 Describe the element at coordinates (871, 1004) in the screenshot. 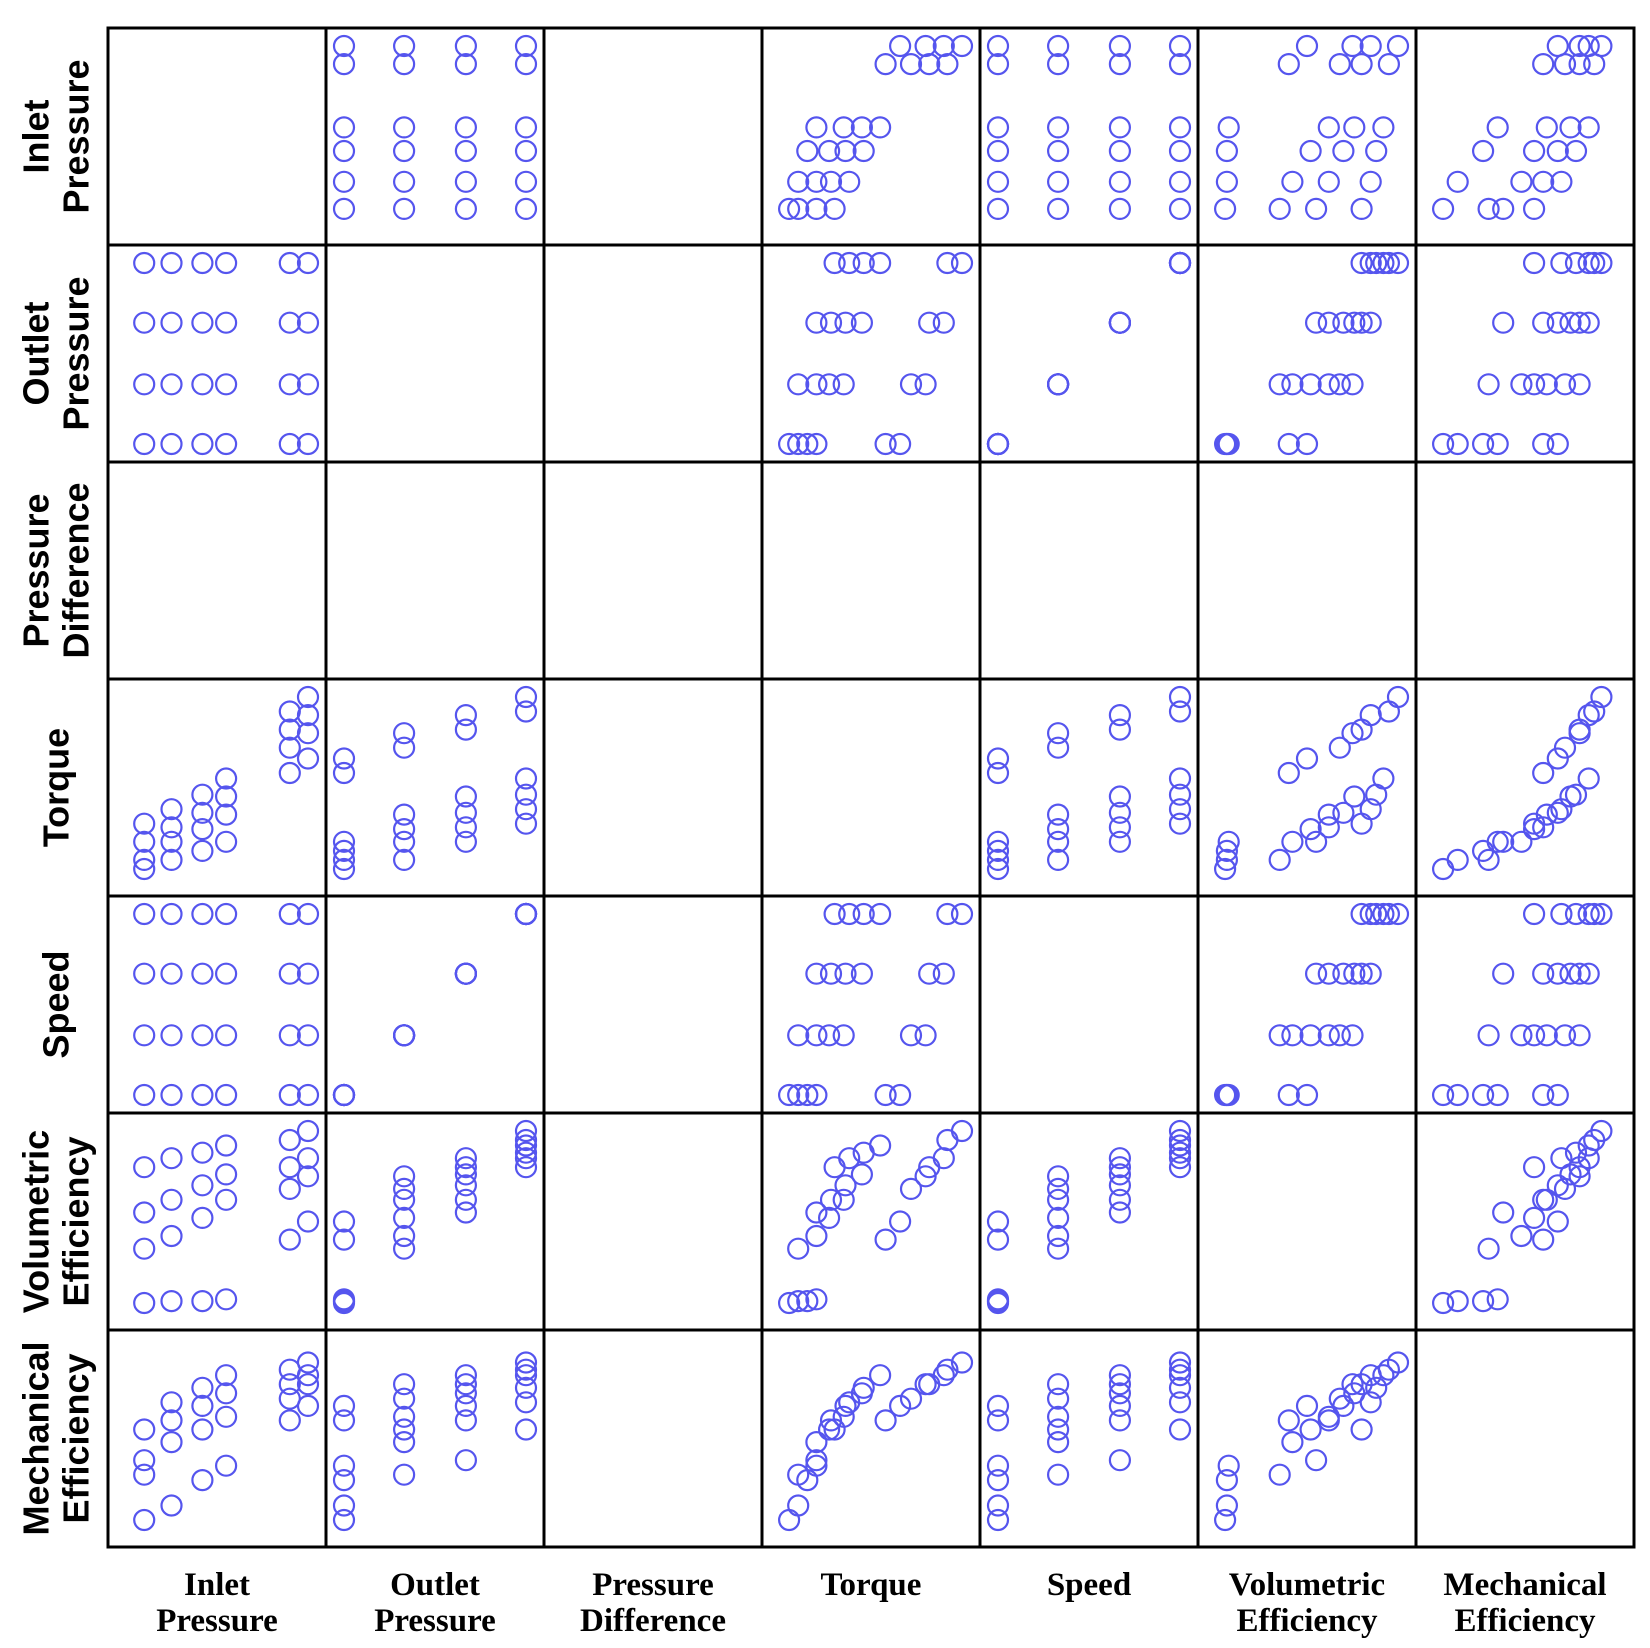

I see `matrix-cell-sp-tq` at that location.